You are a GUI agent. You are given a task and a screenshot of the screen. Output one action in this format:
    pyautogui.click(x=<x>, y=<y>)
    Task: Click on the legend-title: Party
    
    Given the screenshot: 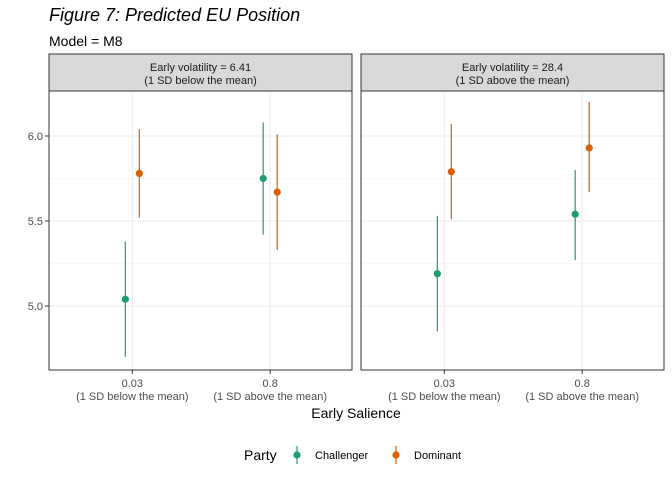 What is the action you would take?
    pyautogui.click(x=260, y=455)
    